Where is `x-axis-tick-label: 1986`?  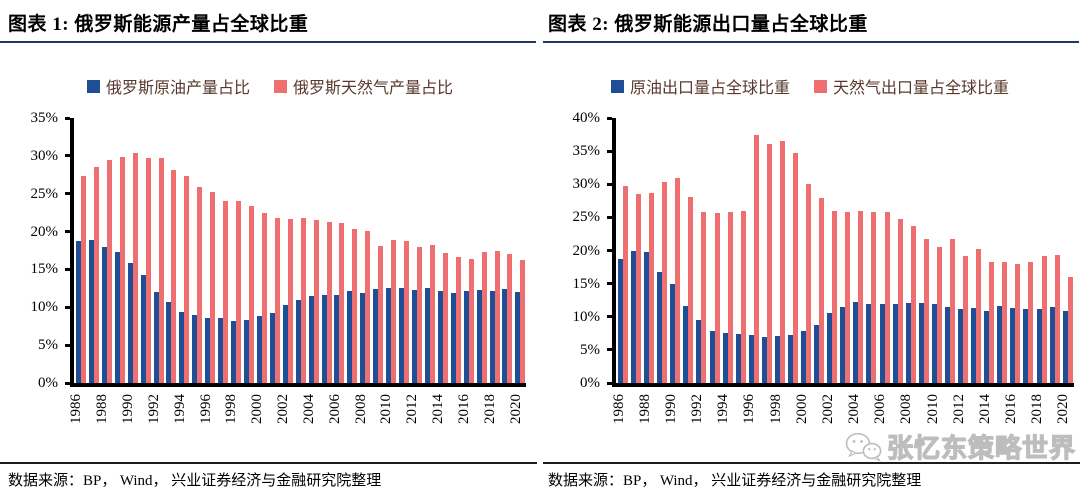 x-axis-tick-label: 1986 is located at coordinates (618, 409).